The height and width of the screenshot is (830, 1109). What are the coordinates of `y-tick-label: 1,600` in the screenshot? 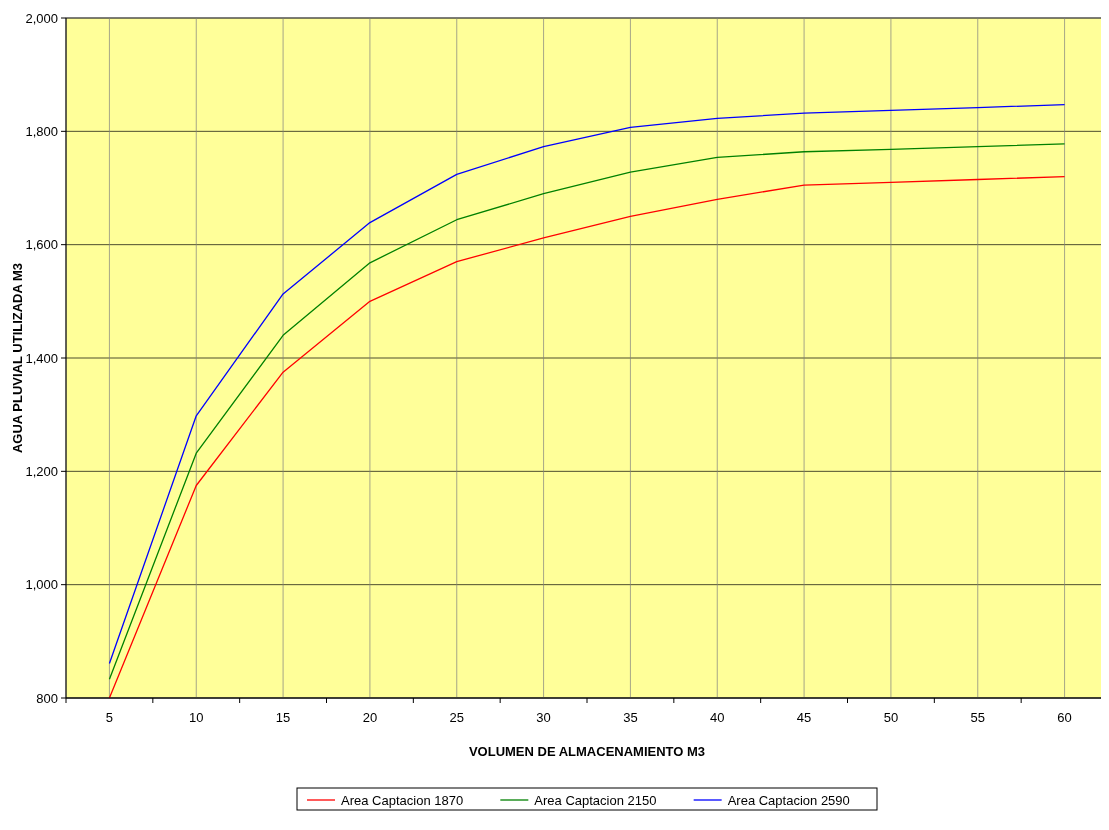 It's located at (41, 245).